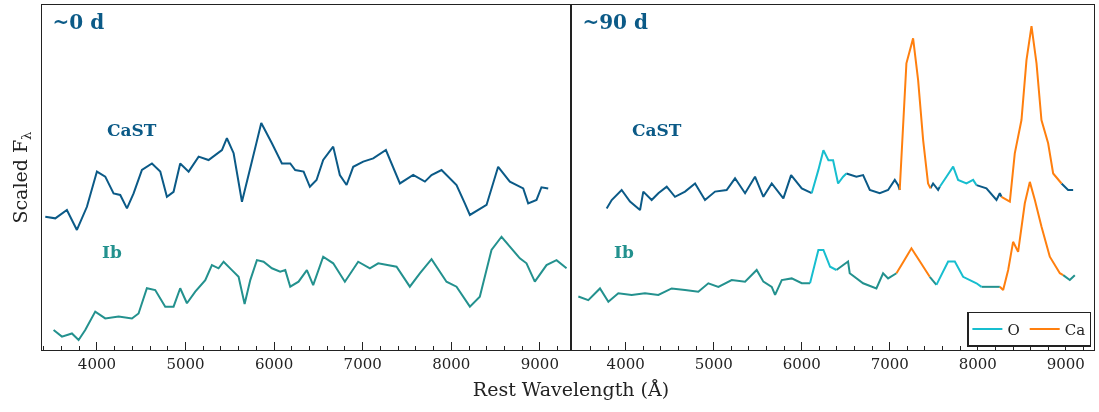 The width and height of the screenshot is (1099, 412). Describe the element at coordinates (78, 22) in the screenshot. I see `chart-title: ~0 d` at that location.